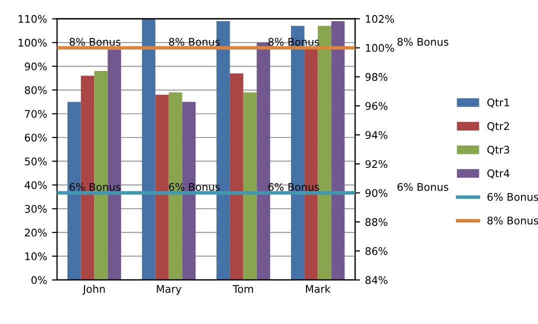 Image resolution: width=538 pixels, height=324 pixels. I want to click on y-tick-label: 50%, so click(35, 161).